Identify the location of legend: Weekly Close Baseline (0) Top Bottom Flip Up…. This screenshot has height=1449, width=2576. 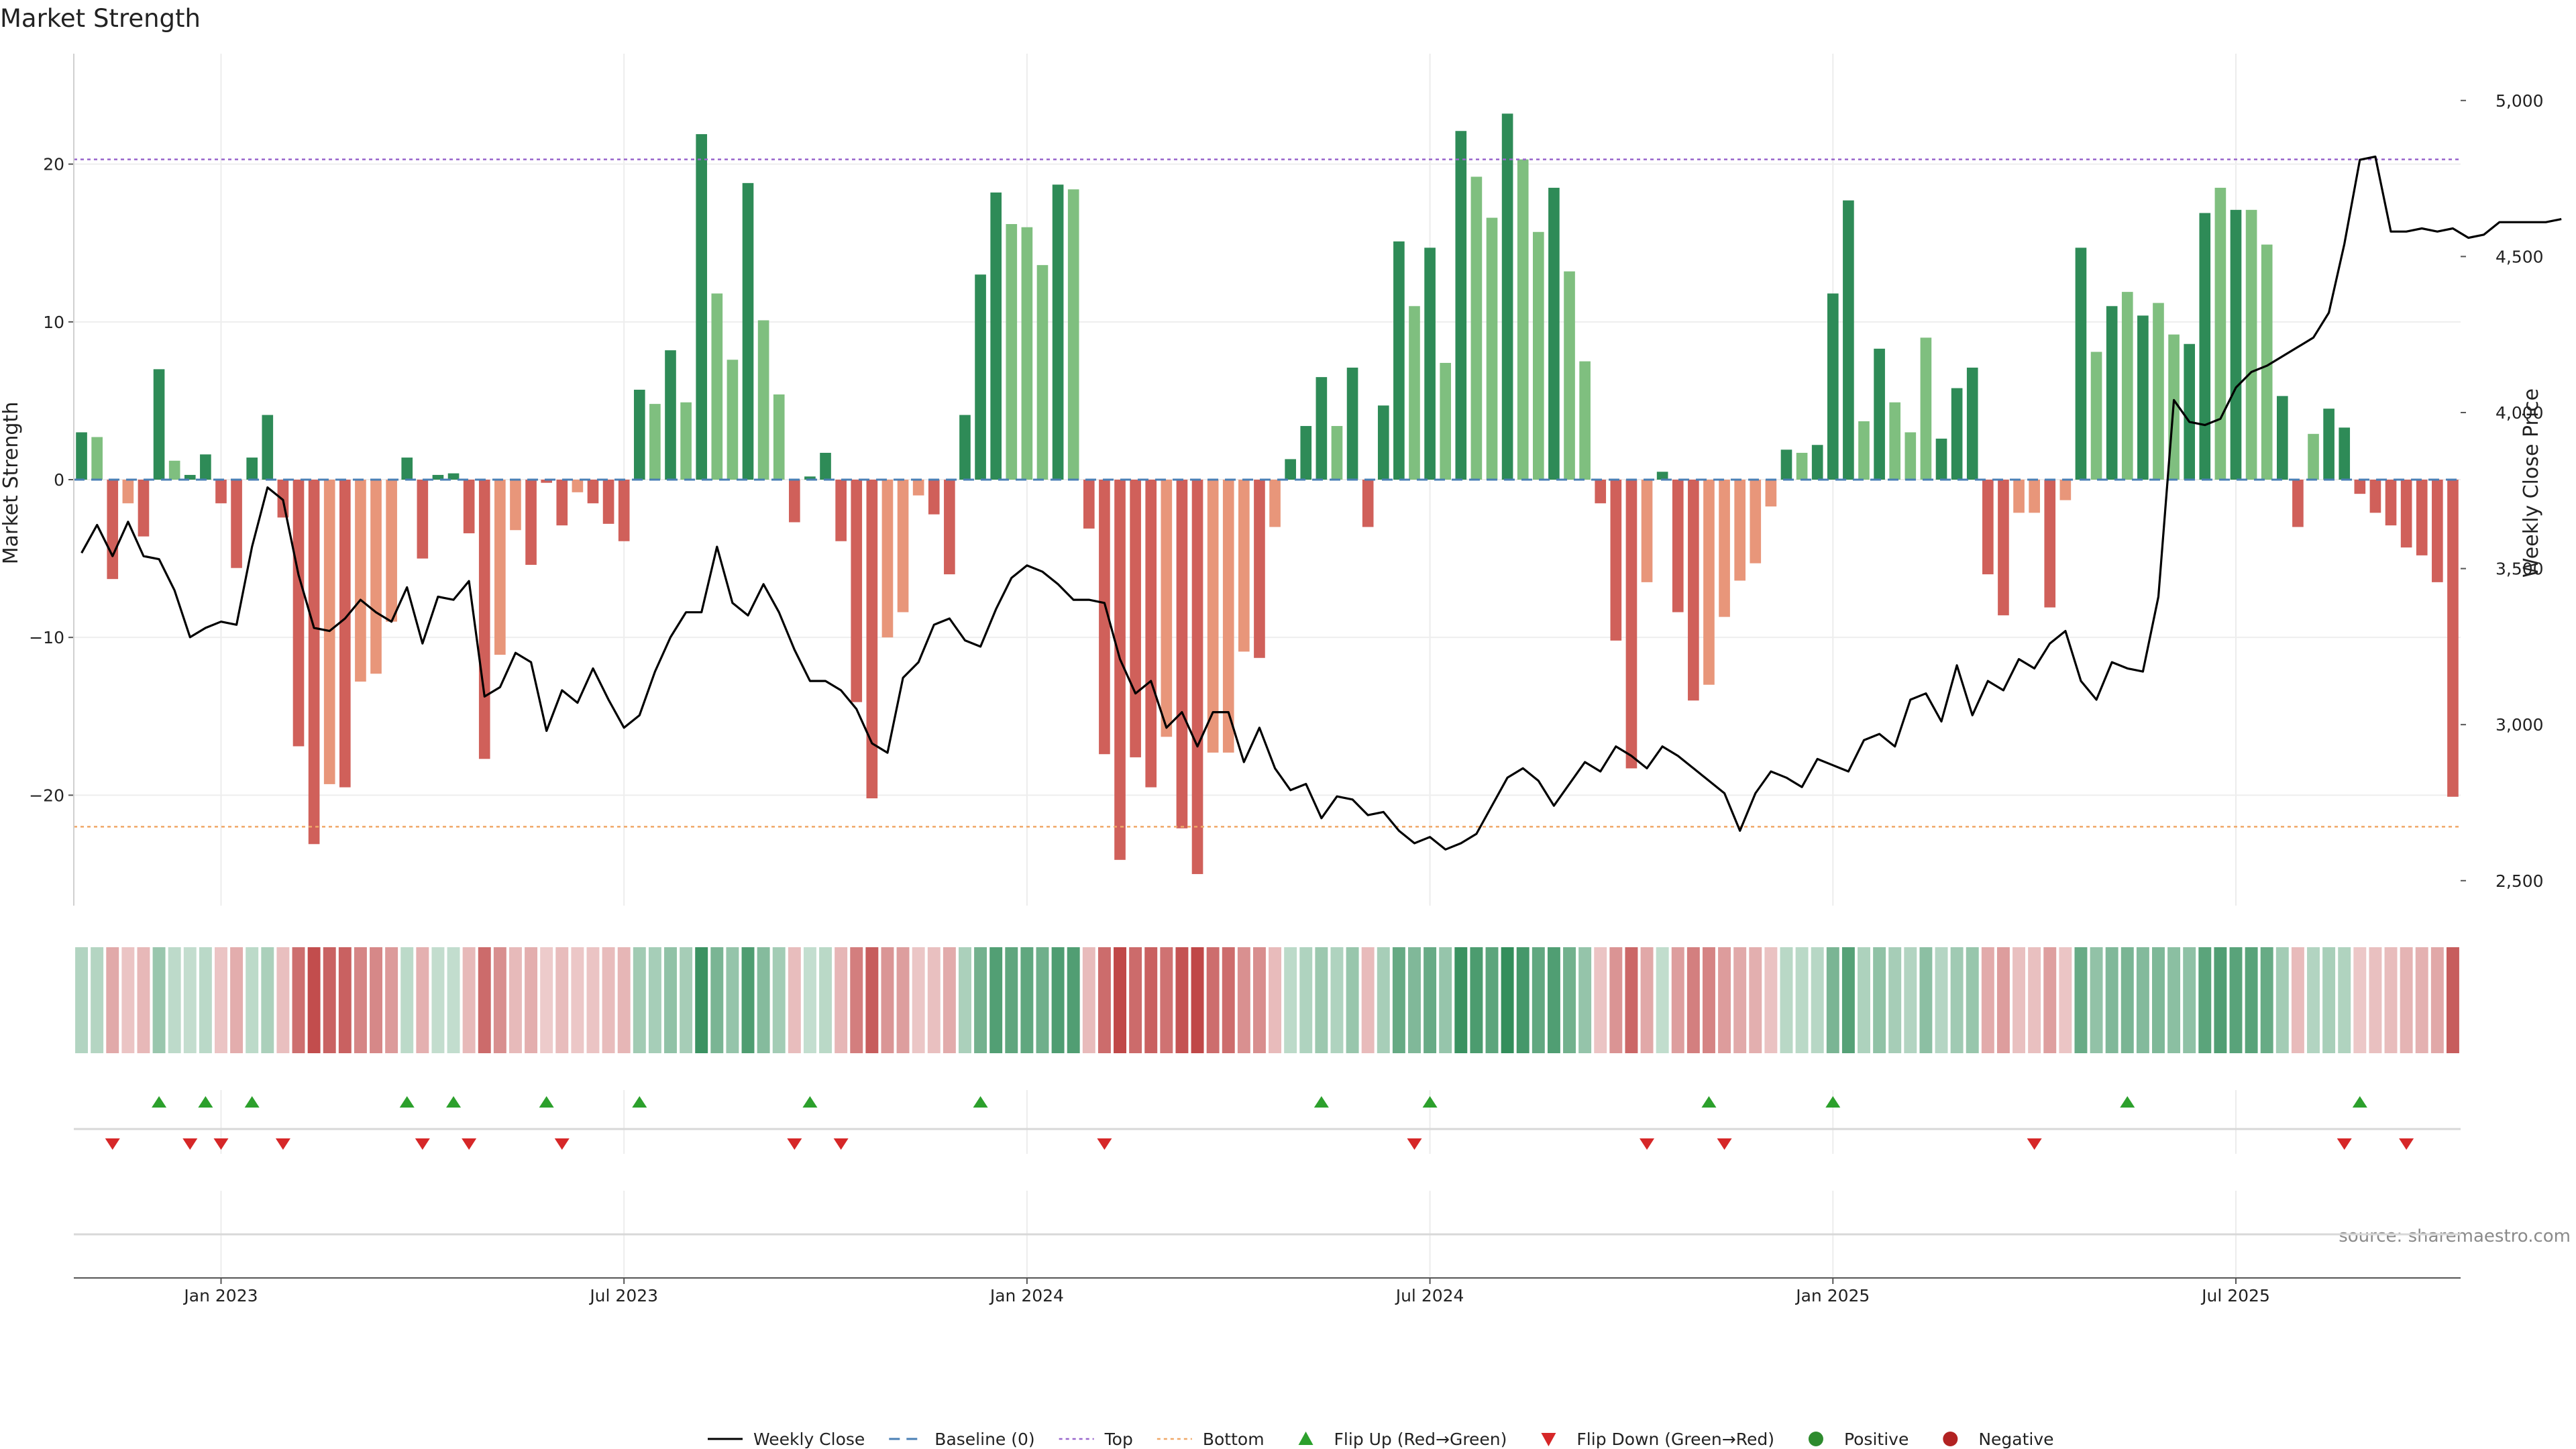
(1381, 1439).